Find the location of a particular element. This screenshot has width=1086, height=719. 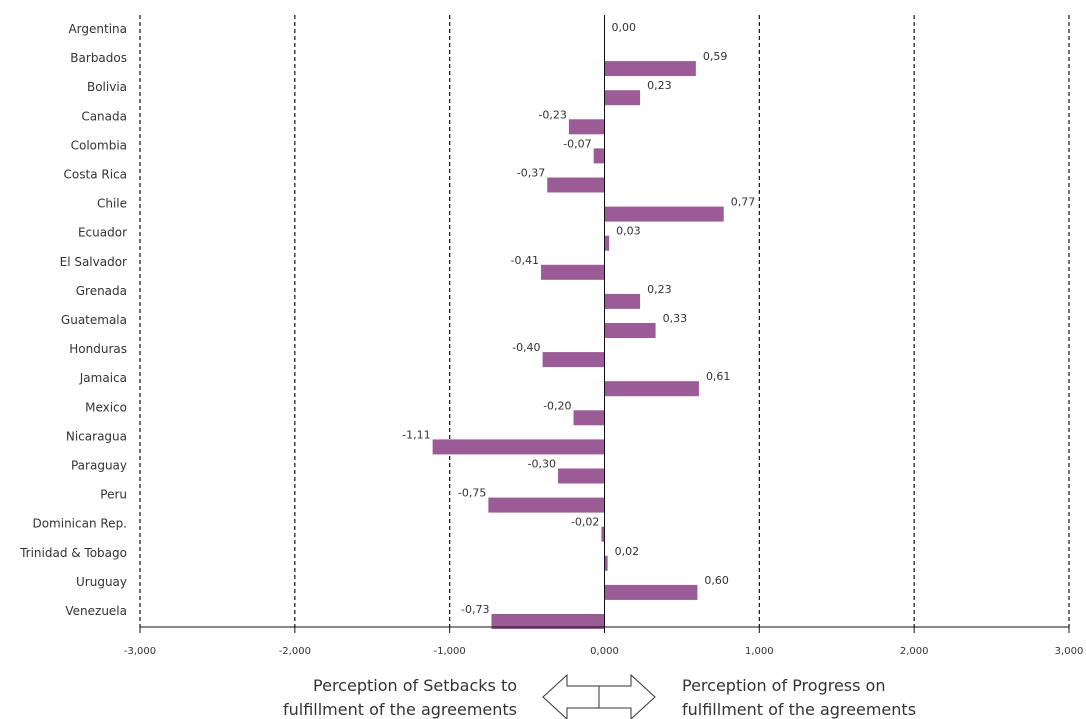

value-label: -0,23 is located at coordinates (552, 114).